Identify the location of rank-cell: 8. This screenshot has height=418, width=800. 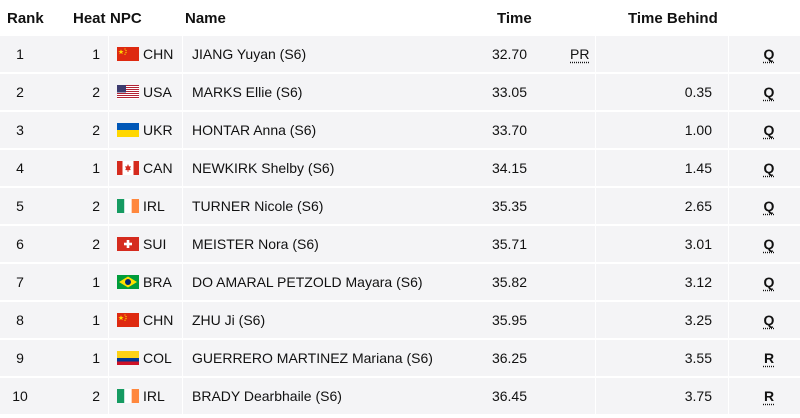
(20, 320).